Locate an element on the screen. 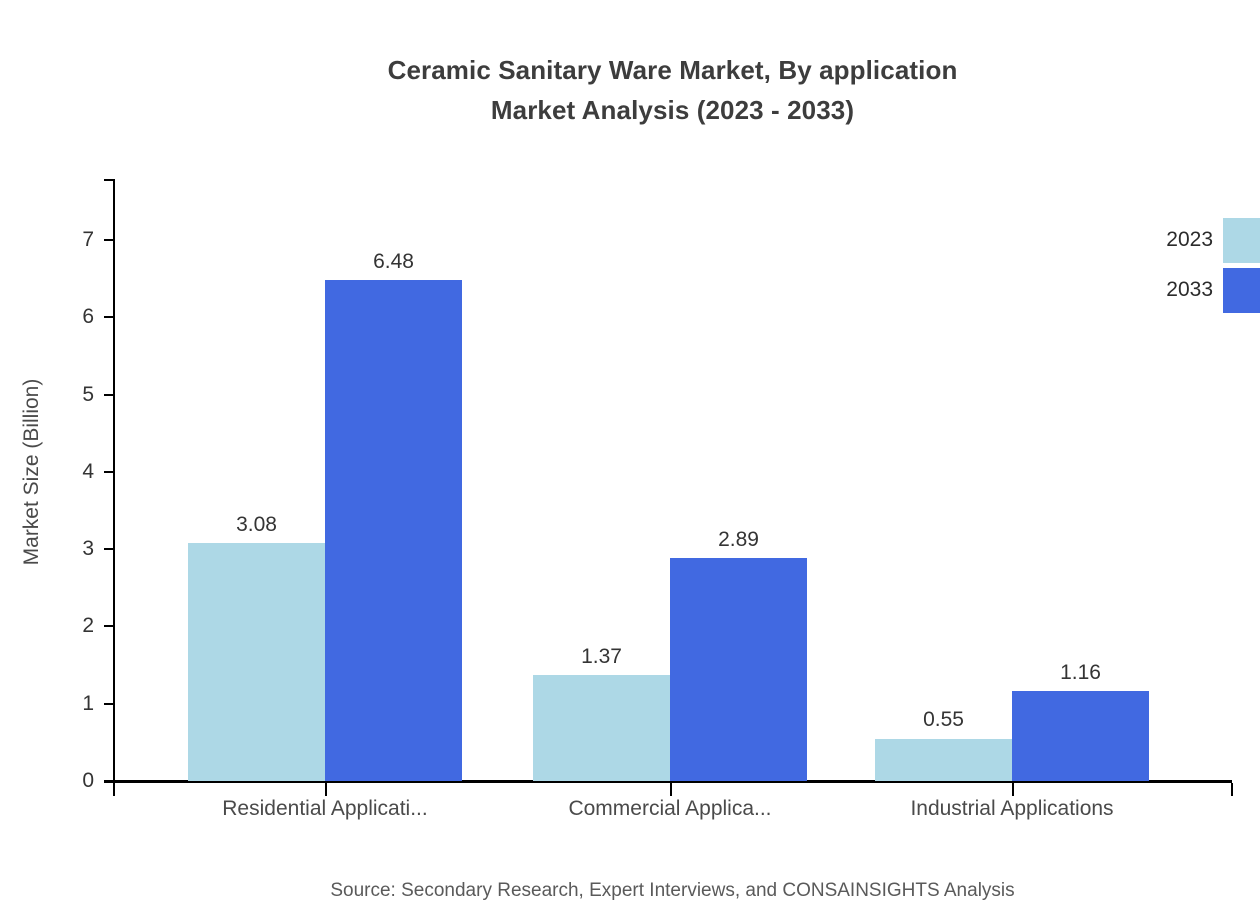  y-axis-line is located at coordinates (114, 480).